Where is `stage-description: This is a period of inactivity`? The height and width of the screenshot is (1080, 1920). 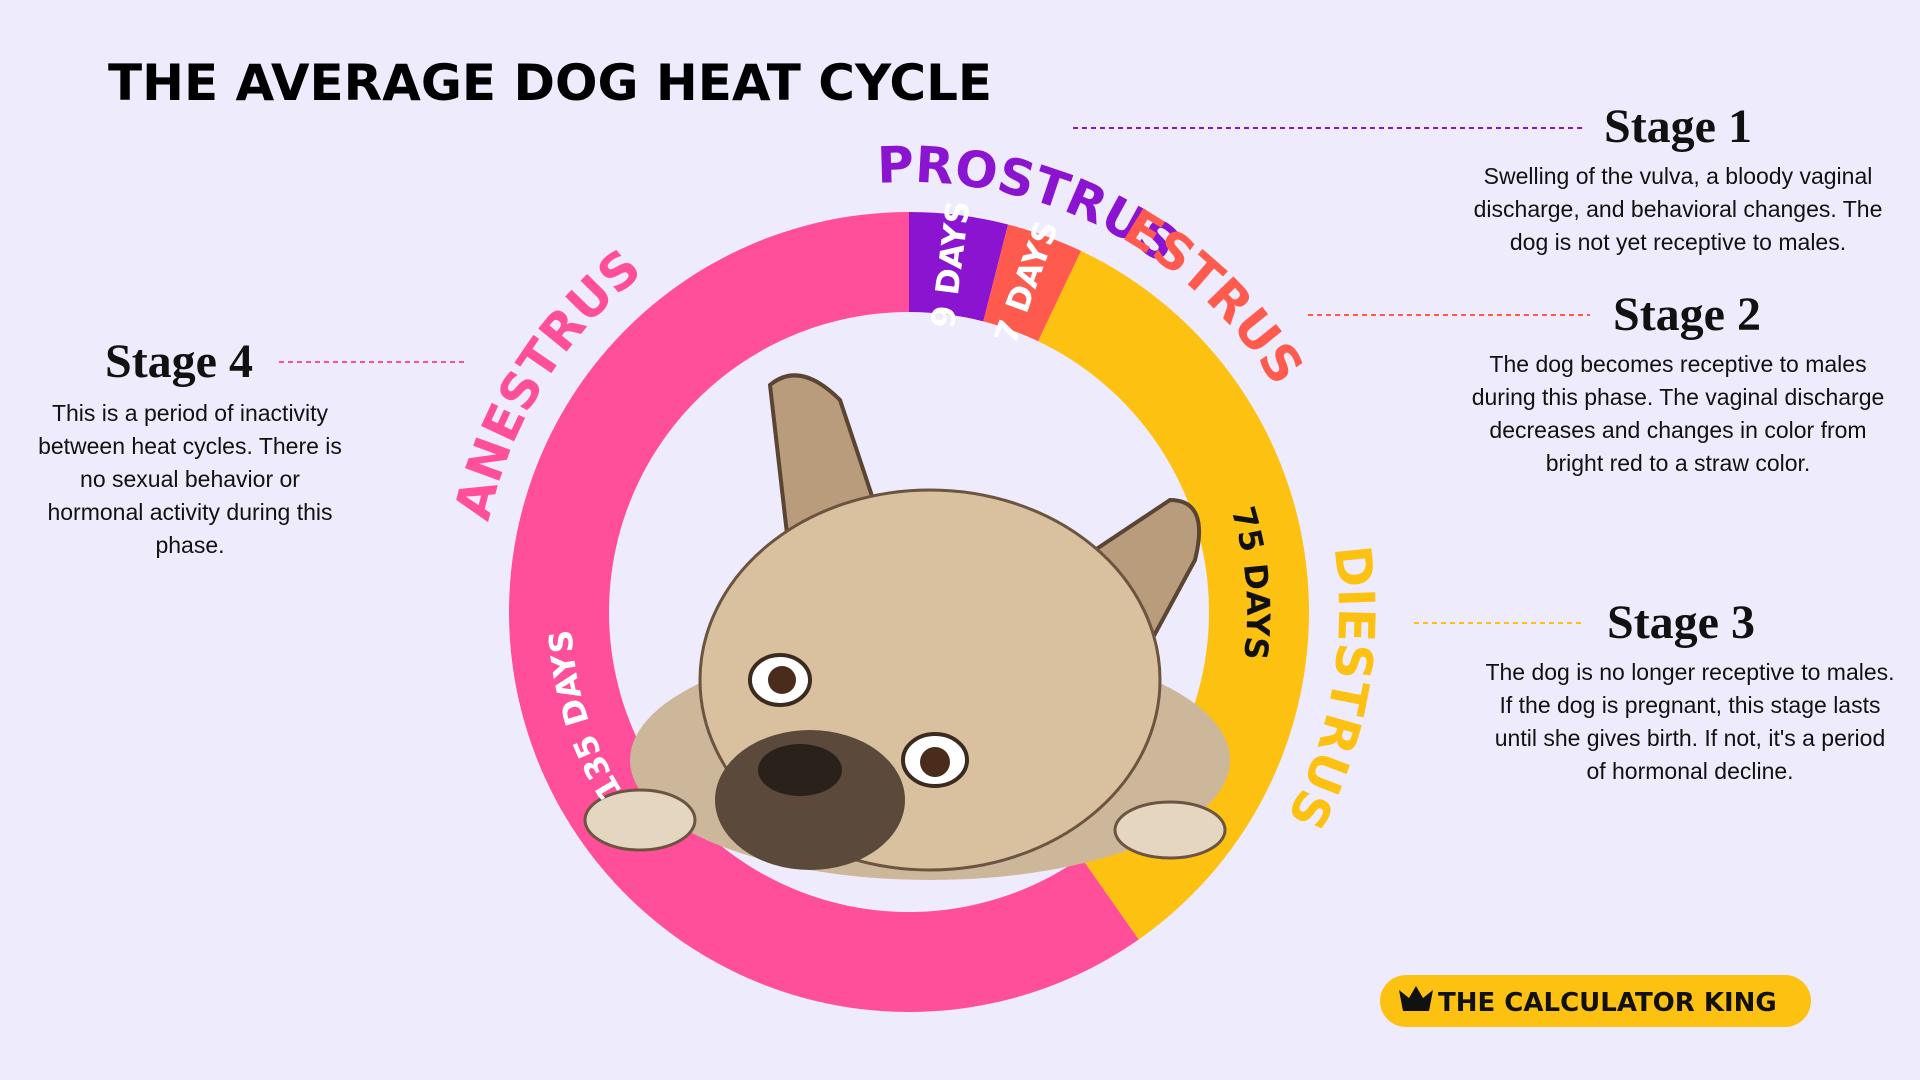 stage-description: This is a period of inactivity is located at coordinates (190, 413).